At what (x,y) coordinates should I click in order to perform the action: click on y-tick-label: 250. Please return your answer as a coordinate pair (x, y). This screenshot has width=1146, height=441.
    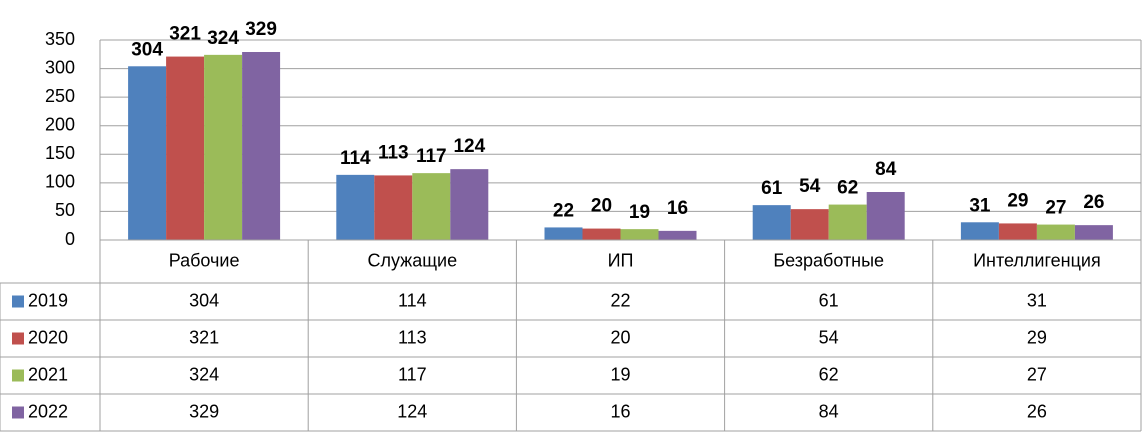
    Looking at the image, I should click on (60, 96).